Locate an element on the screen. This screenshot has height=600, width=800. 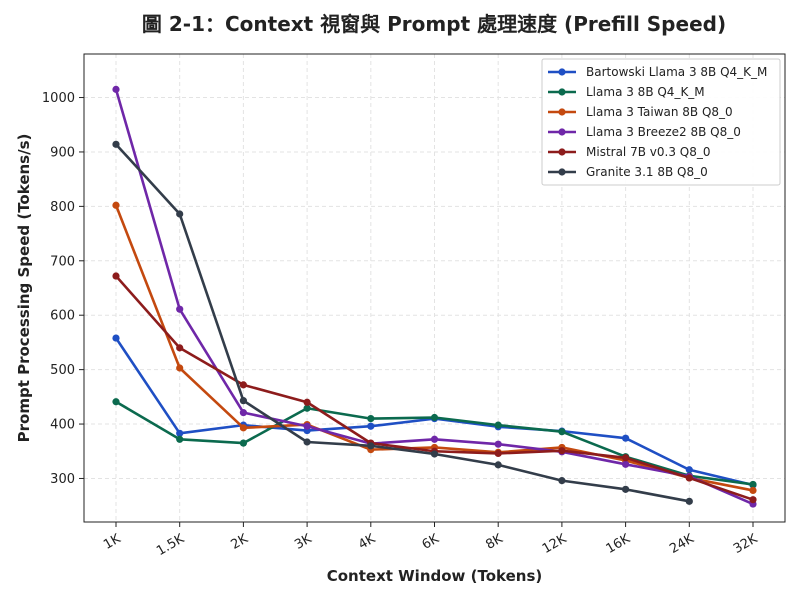
legend-label: Llama 3 Taiwan 8B Q8_0 is located at coordinates (659, 112).